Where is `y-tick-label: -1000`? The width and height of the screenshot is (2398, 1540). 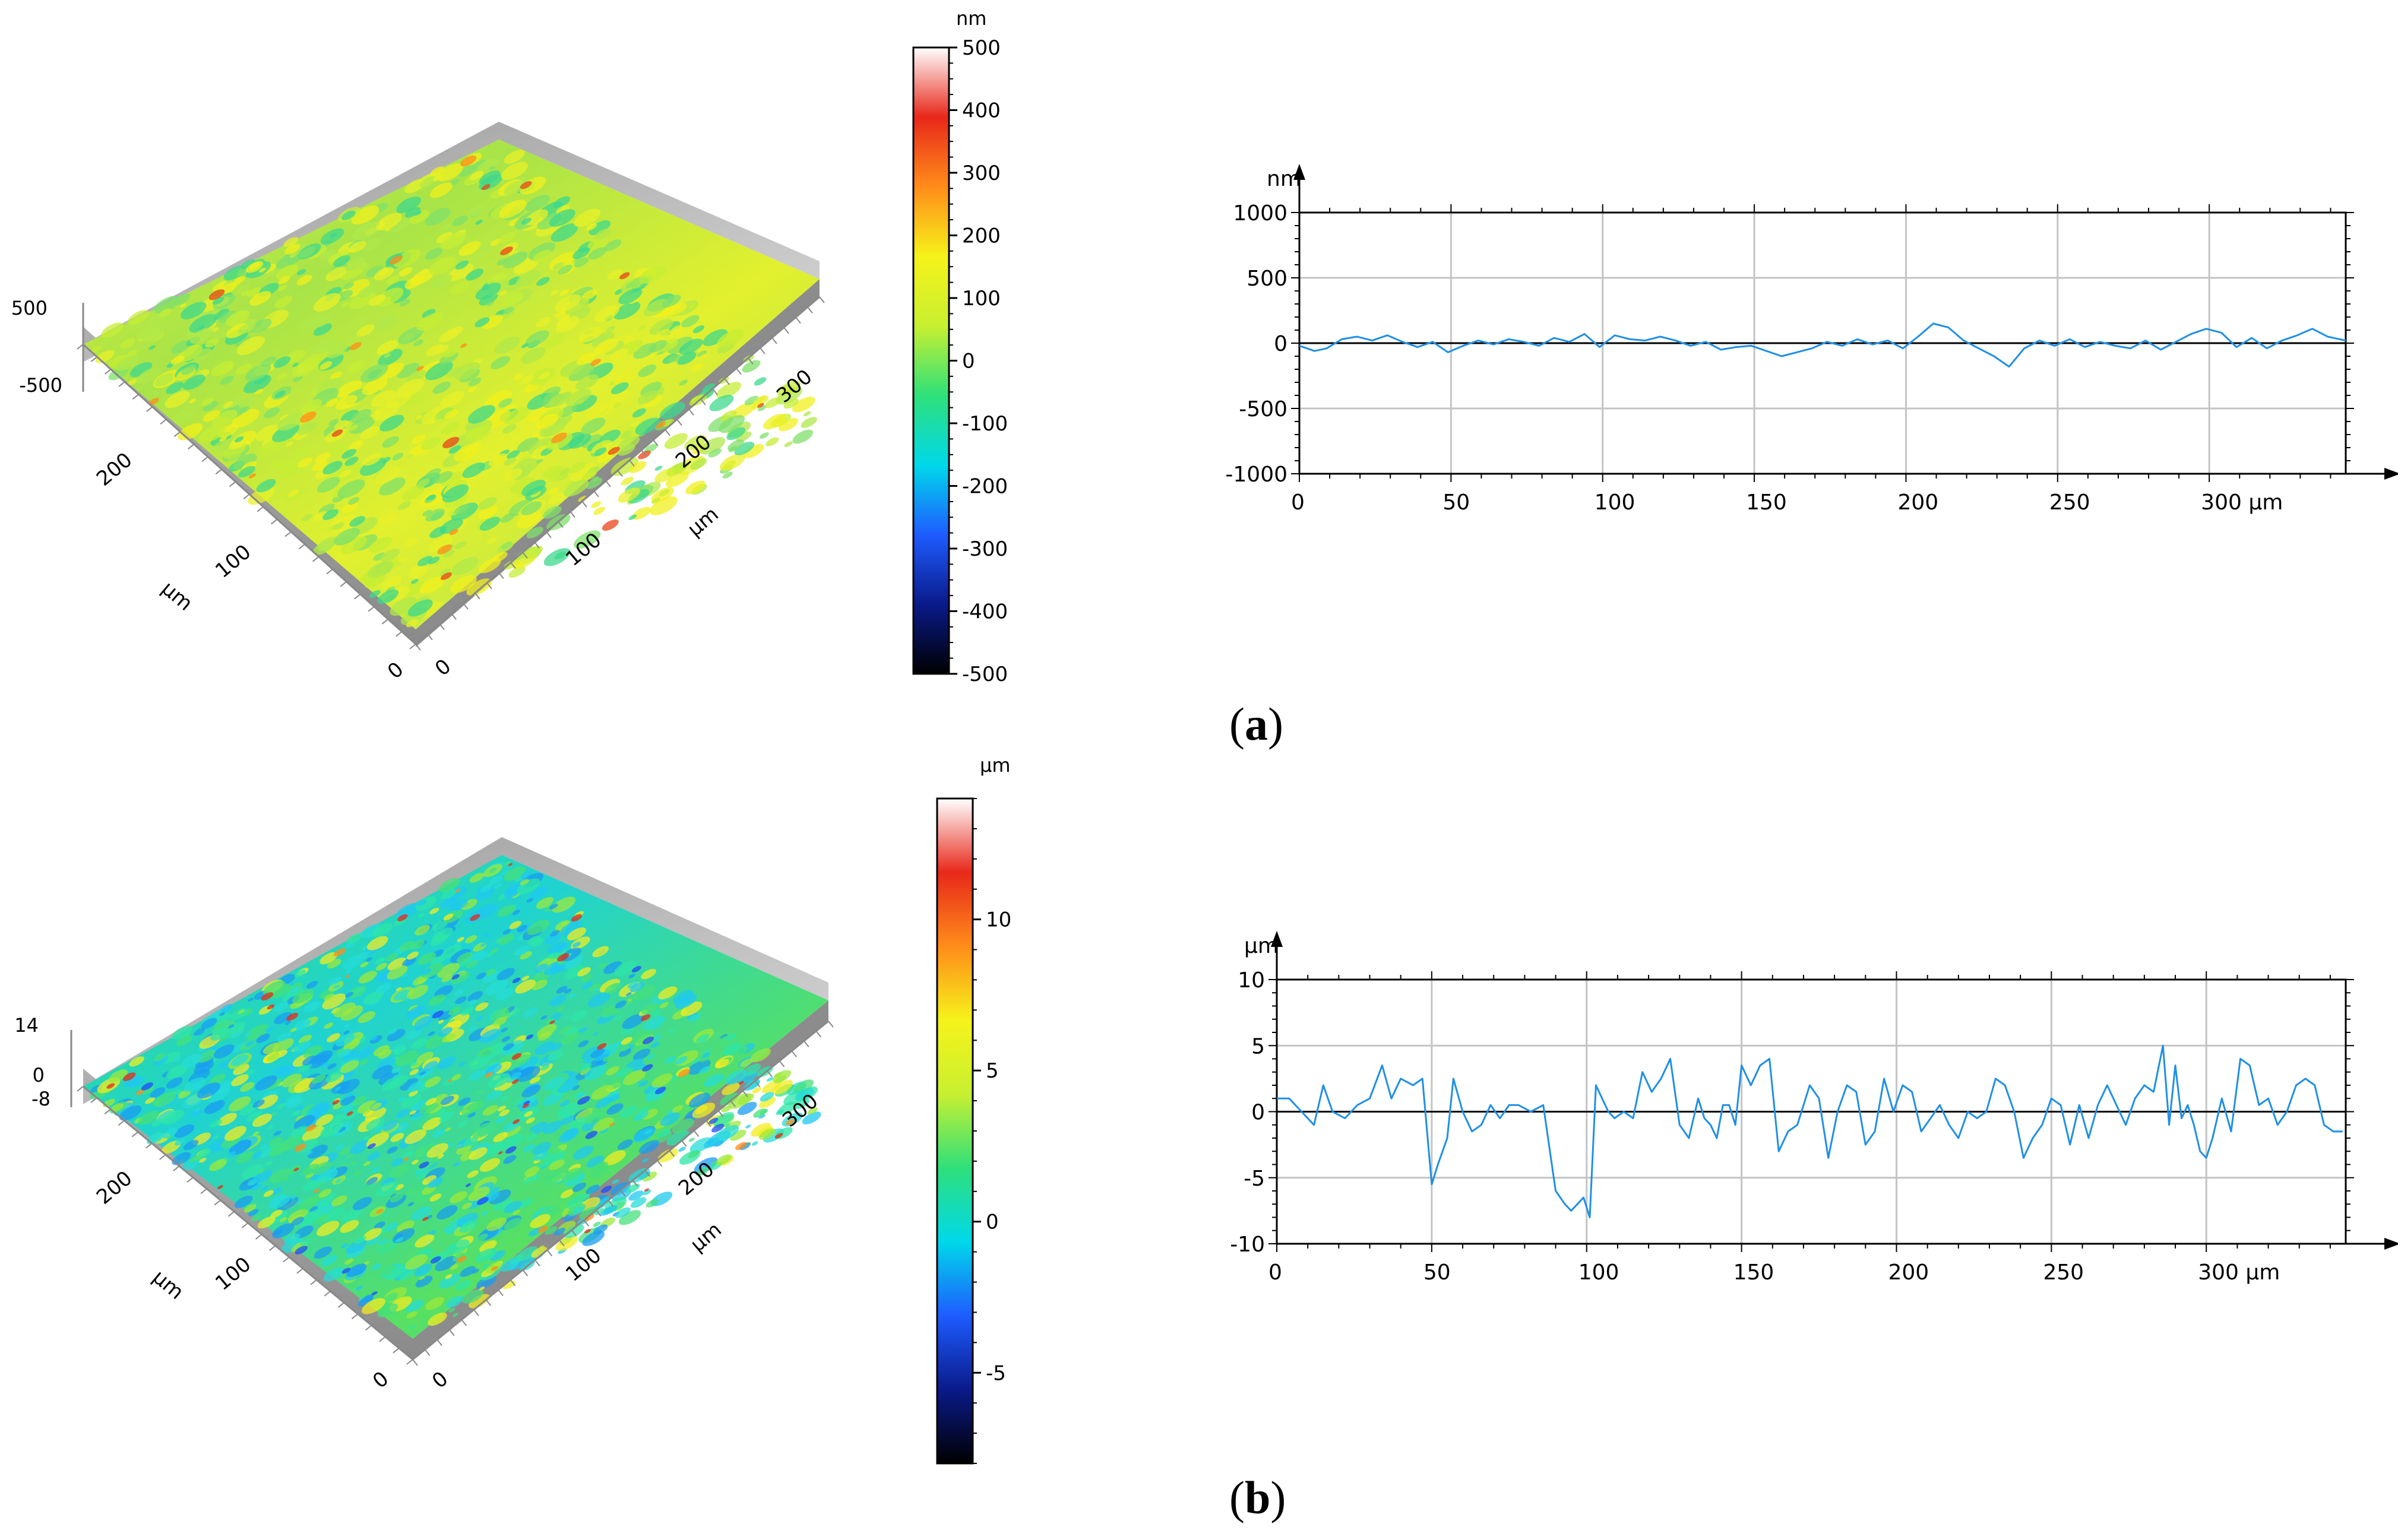
y-tick-label: -1000 is located at coordinates (1256, 474).